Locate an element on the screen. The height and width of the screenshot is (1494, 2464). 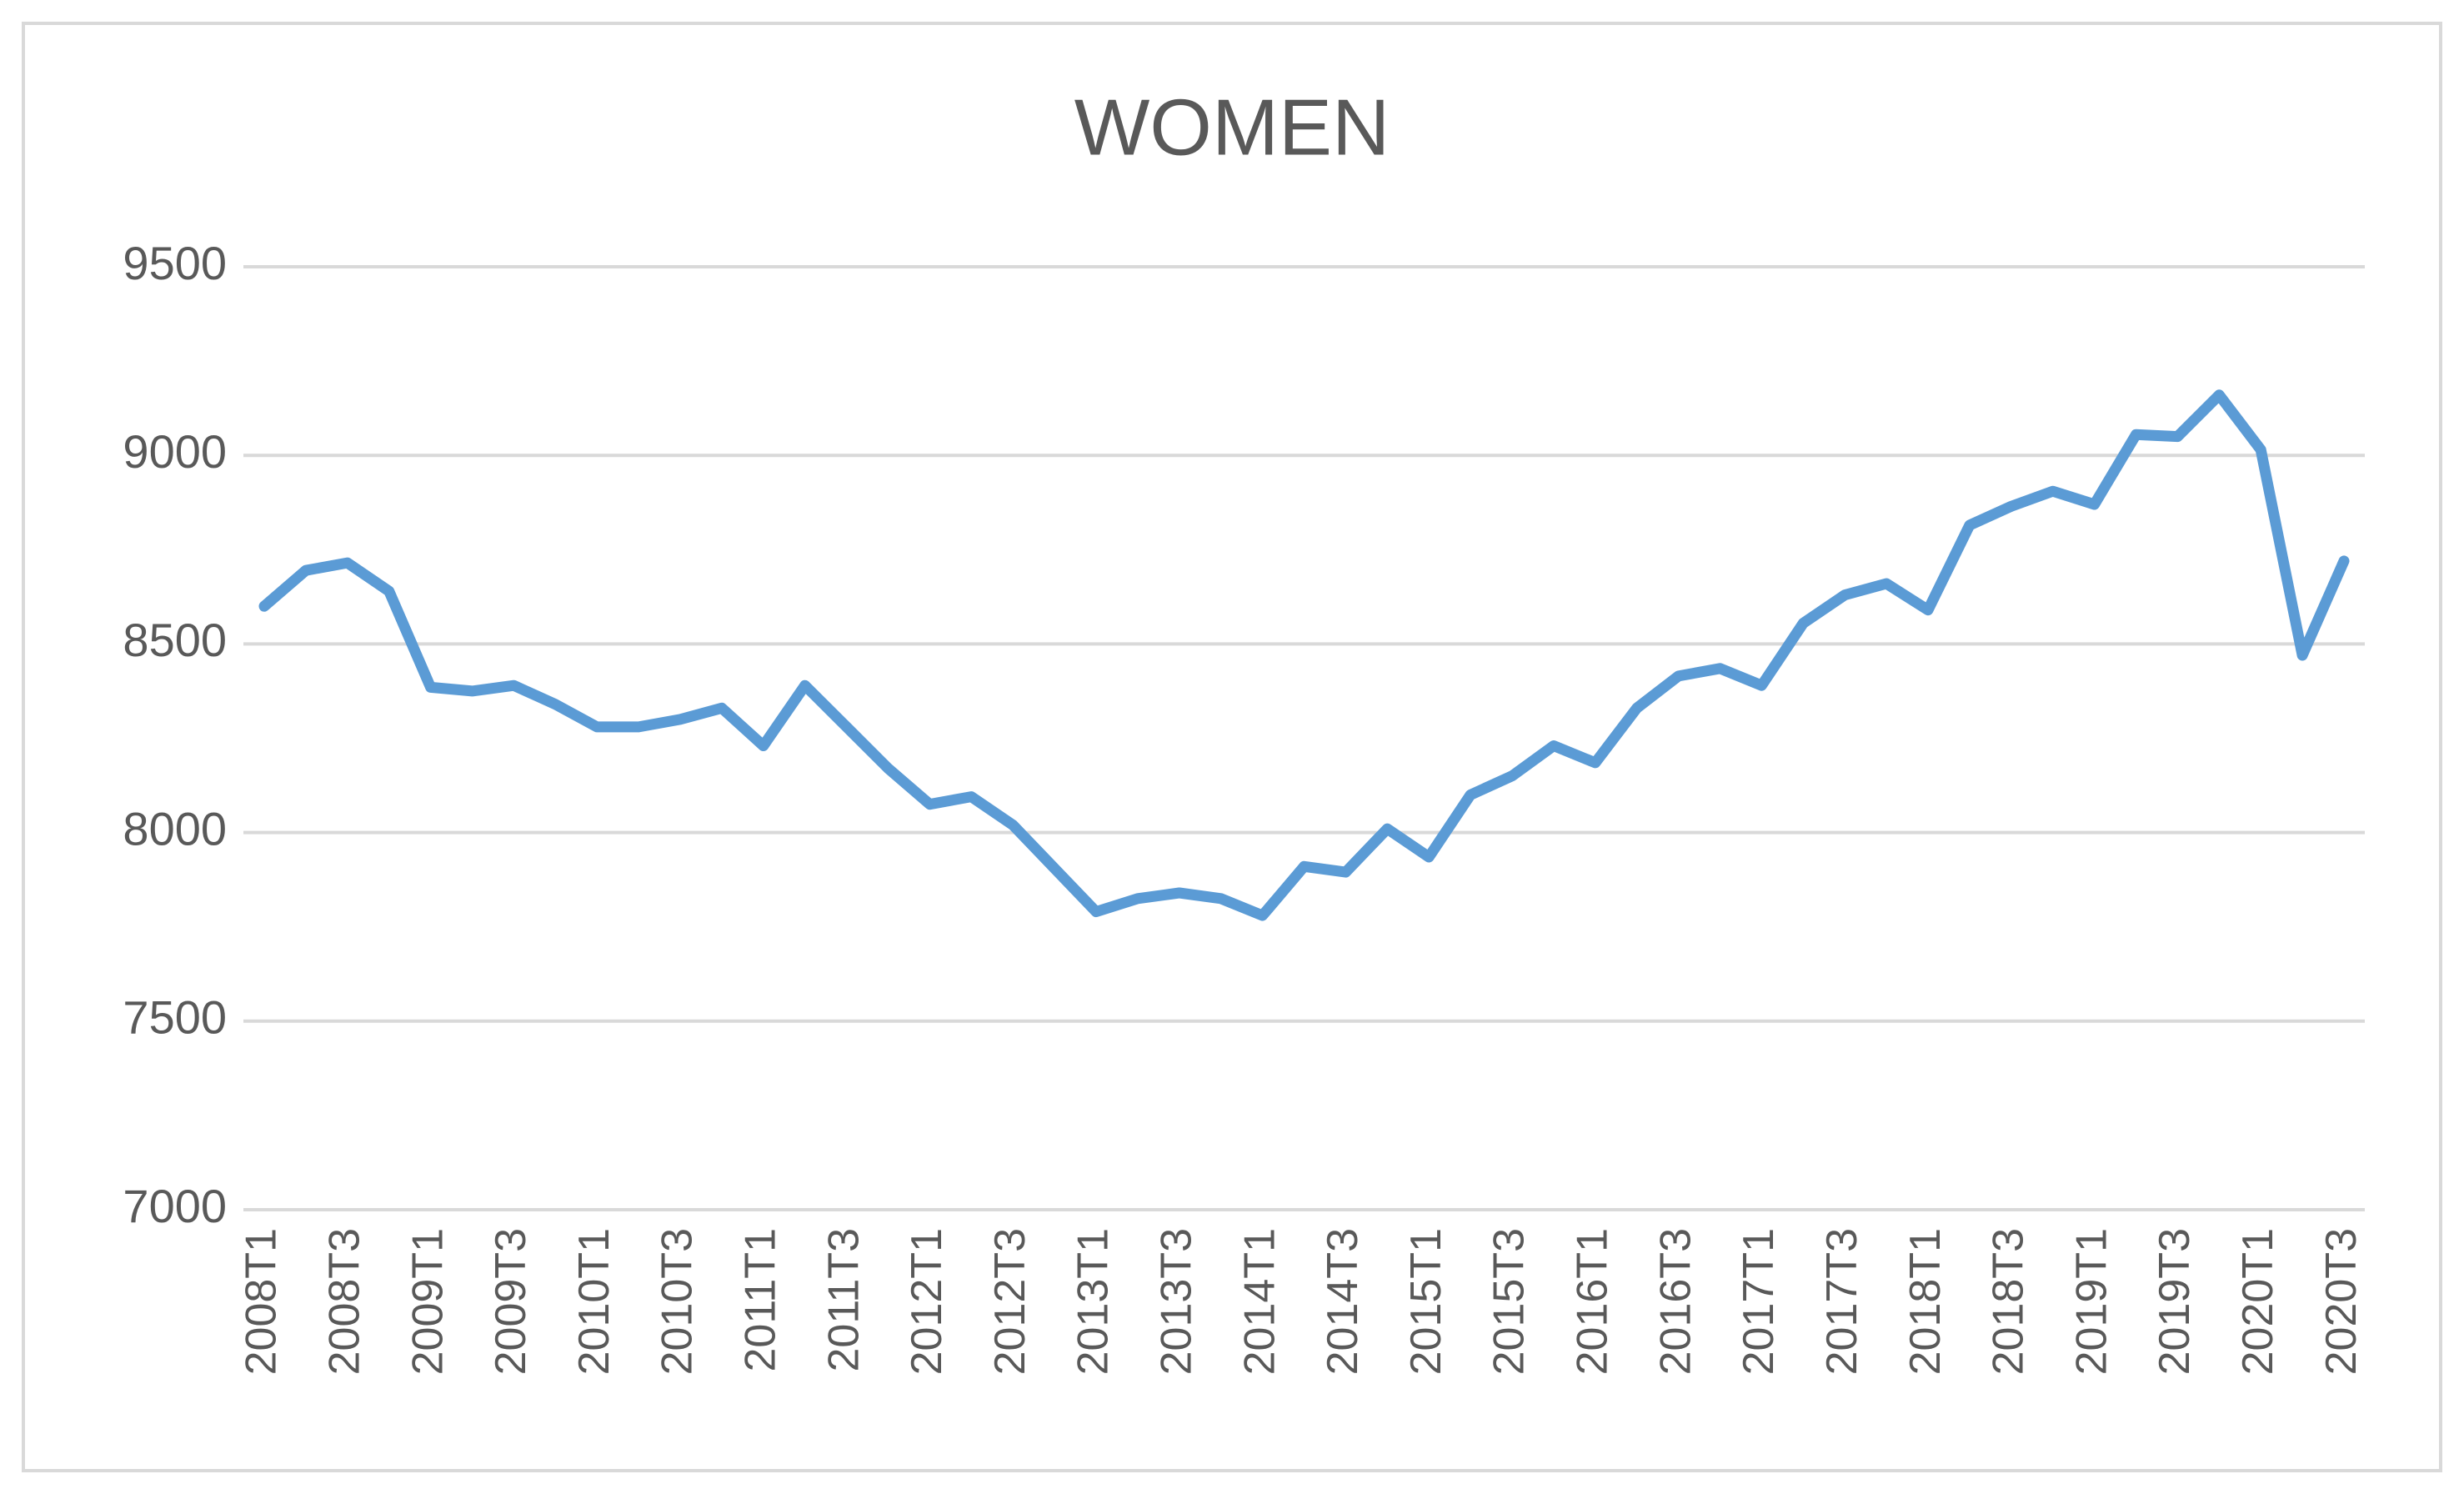
x-tick-label: 2015T1 is located at coordinates (1426, 1301).